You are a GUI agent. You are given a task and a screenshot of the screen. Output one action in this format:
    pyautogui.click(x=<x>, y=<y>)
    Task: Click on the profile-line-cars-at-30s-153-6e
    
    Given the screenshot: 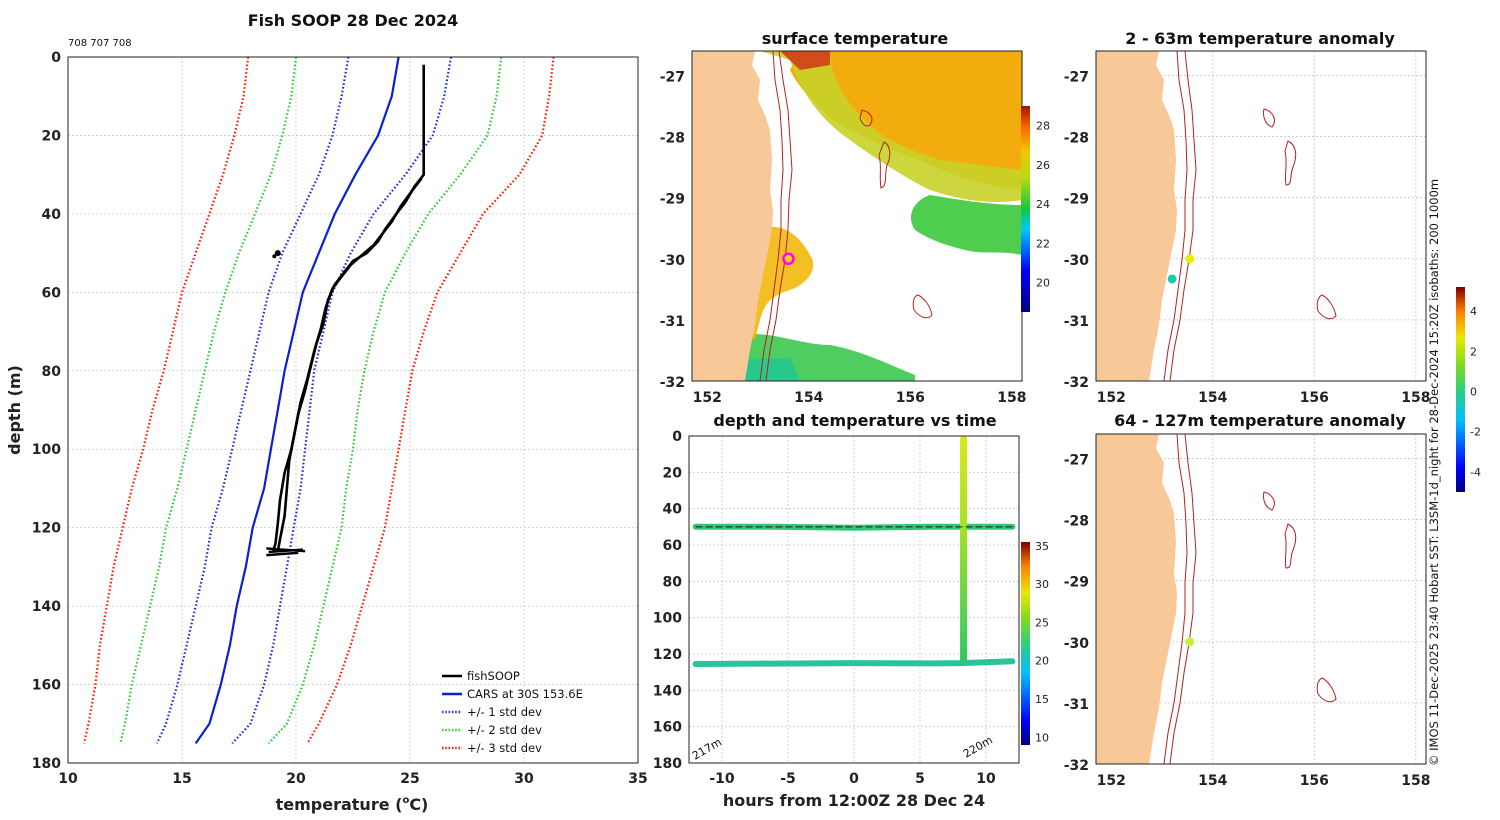 What is the action you would take?
    pyautogui.click(x=297, y=400)
    